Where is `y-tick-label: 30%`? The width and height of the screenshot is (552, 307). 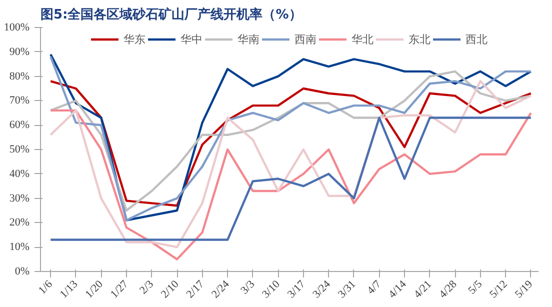
y-tick-label: 30% is located at coordinates (19, 198).